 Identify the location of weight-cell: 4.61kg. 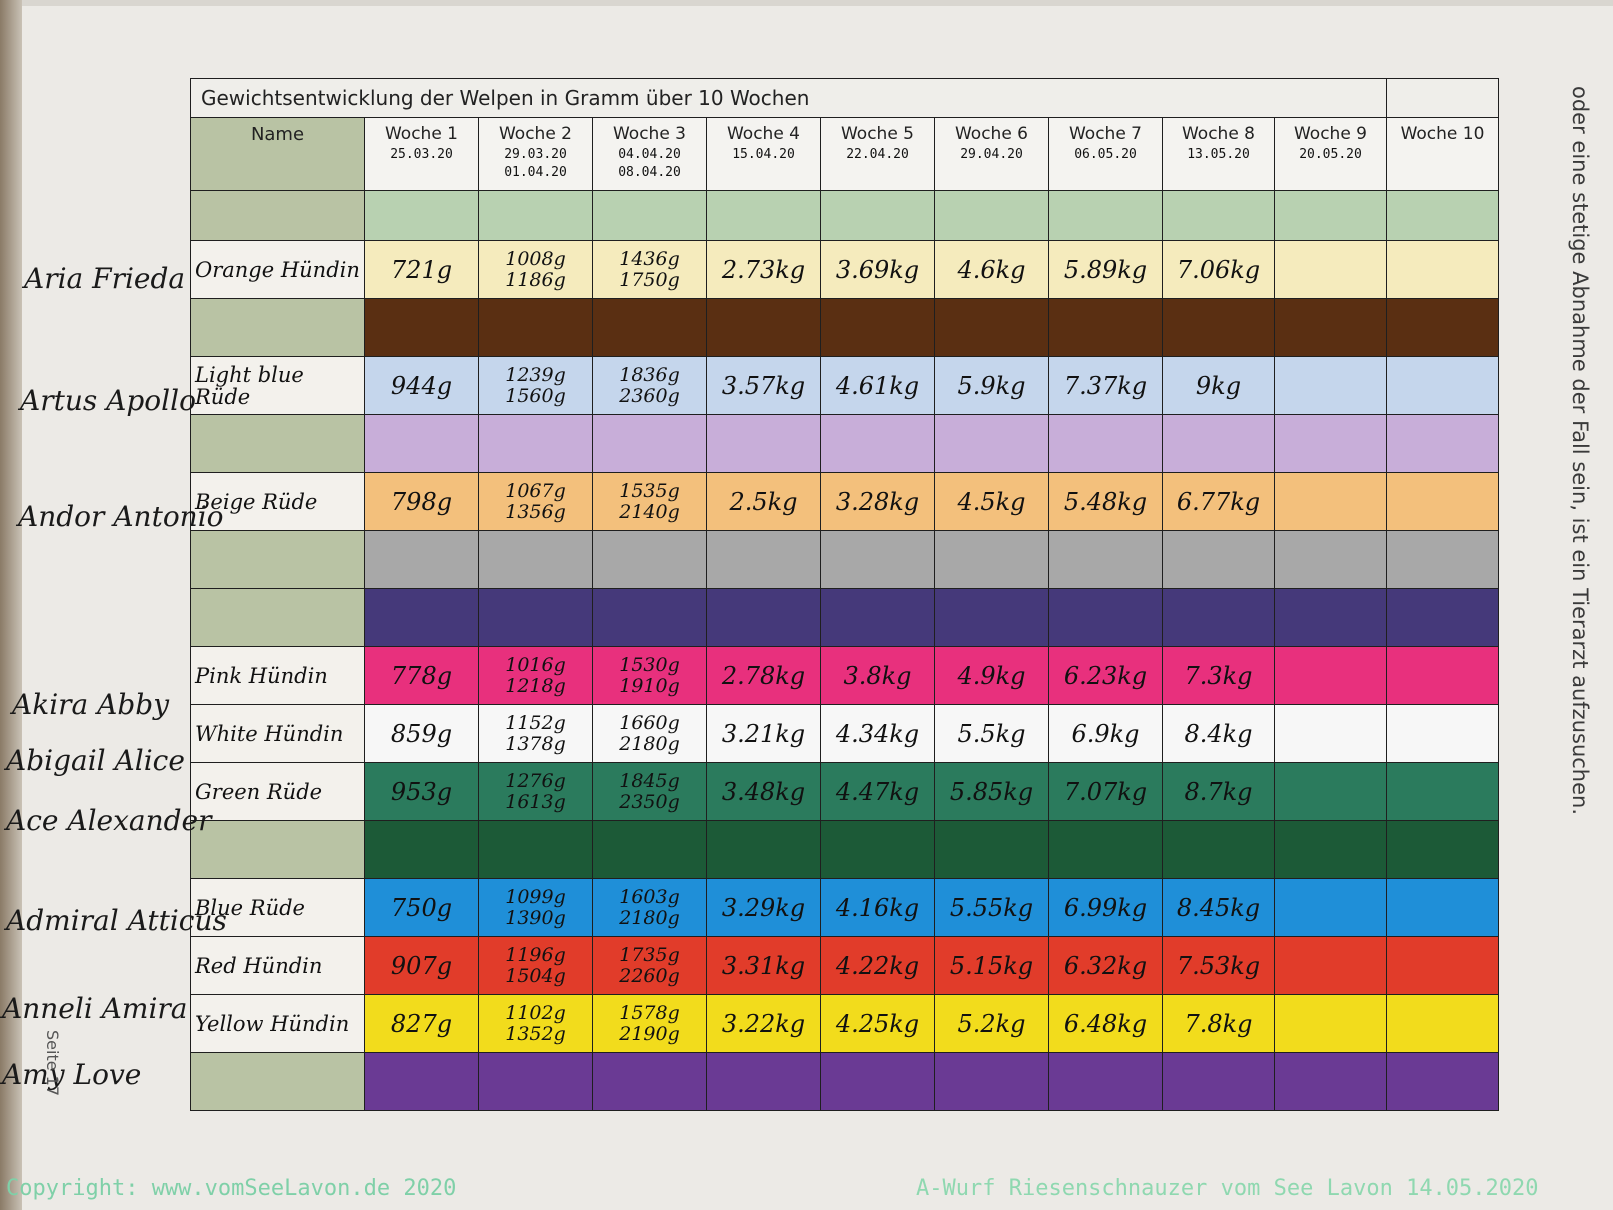
(877, 385).